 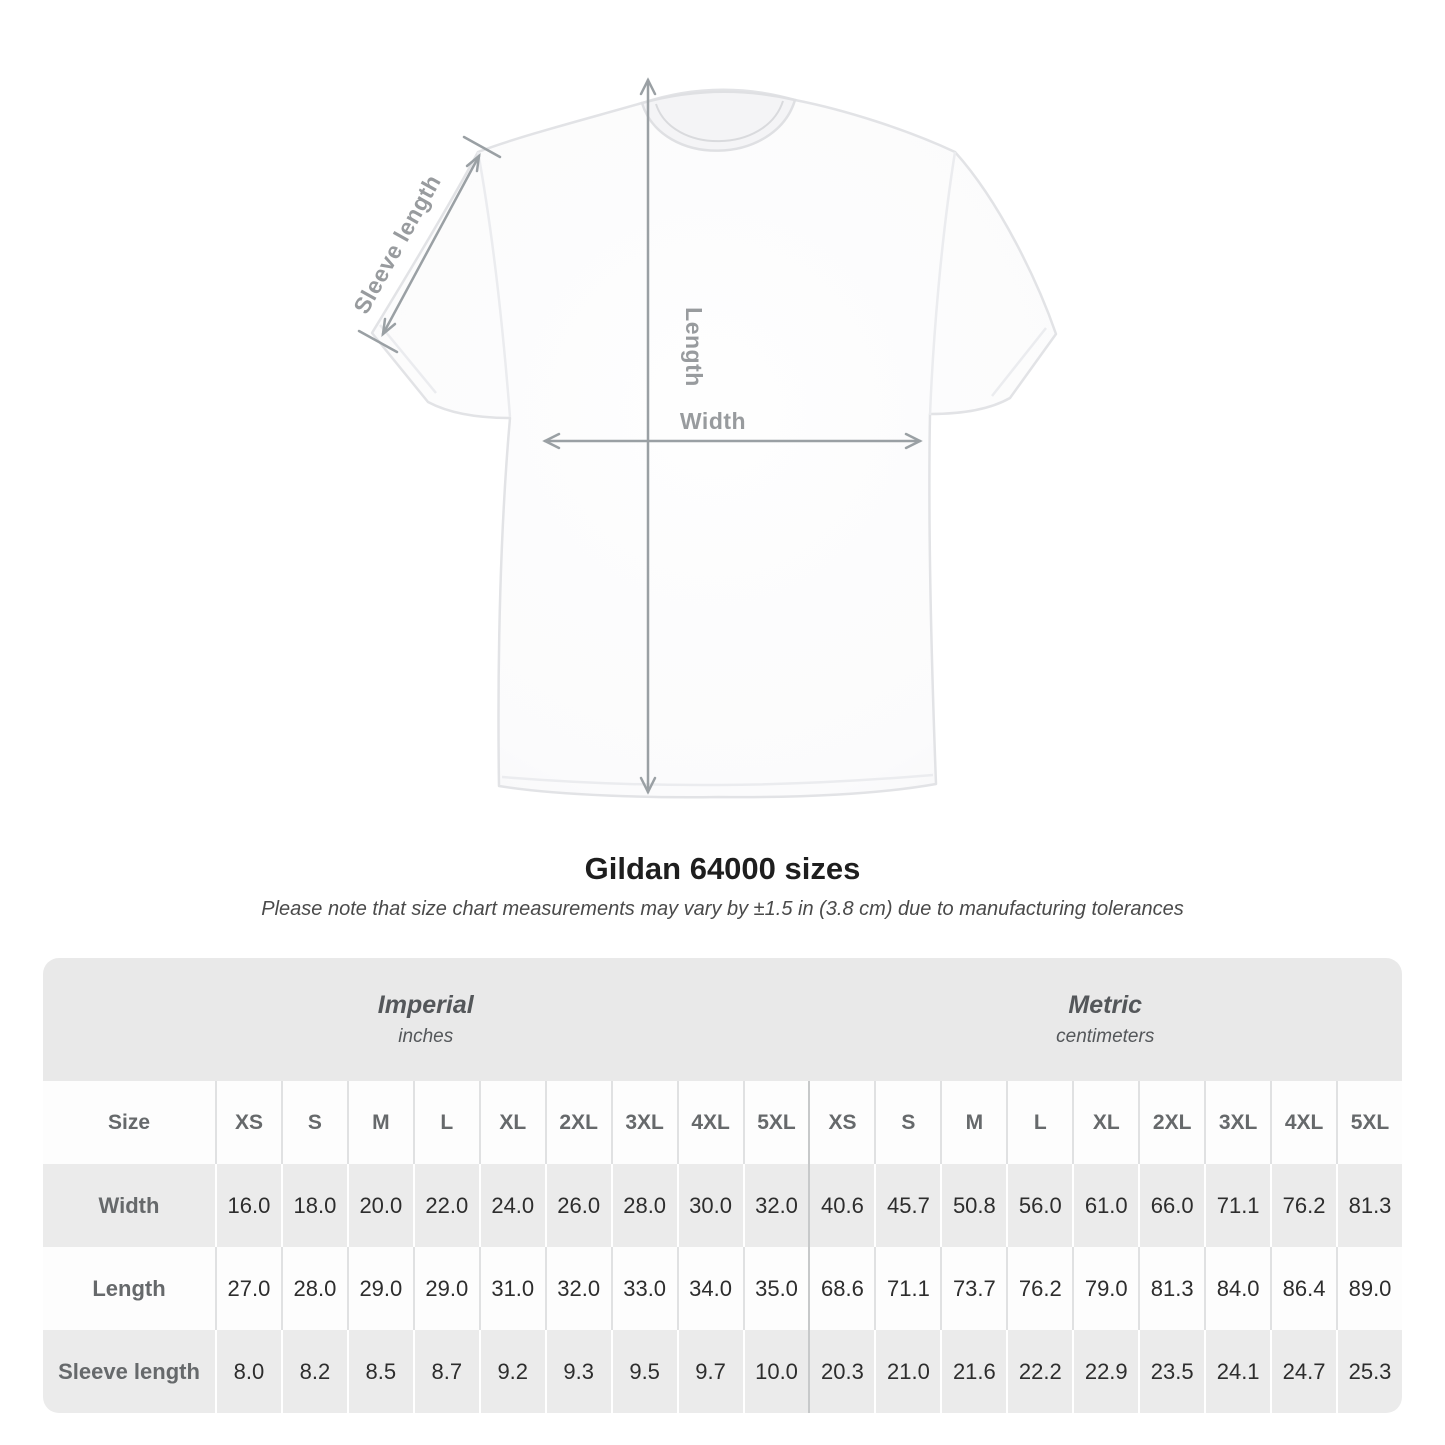 I want to click on table-row-3-cell: 21.6, so click(x=973, y=1371).